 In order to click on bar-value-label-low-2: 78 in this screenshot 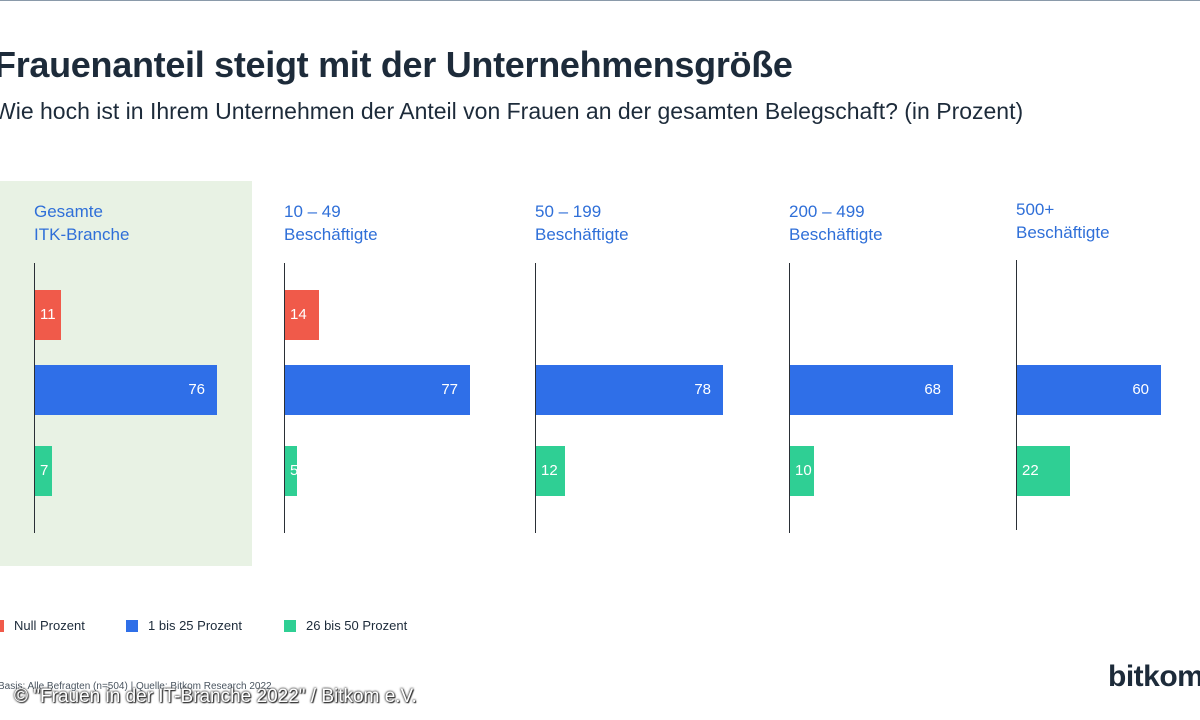, I will do `click(702, 389)`.